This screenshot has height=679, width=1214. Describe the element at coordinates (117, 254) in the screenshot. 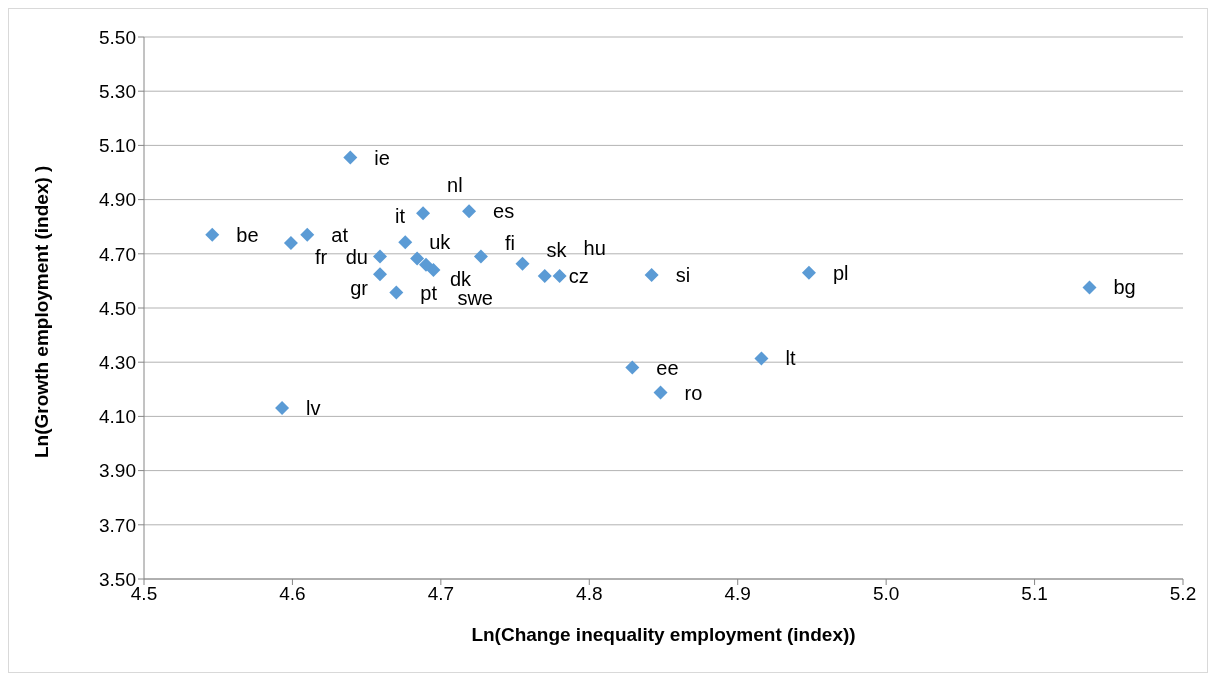

I see `y-tick-label: 4.70` at that location.